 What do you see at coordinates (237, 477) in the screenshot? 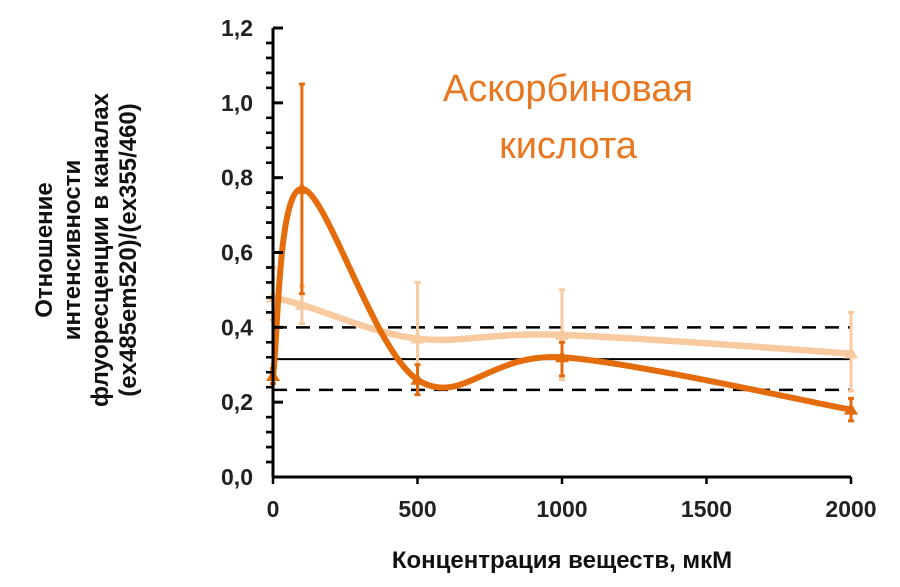
I see `y-tick-label: 0,0` at bounding box center [237, 477].